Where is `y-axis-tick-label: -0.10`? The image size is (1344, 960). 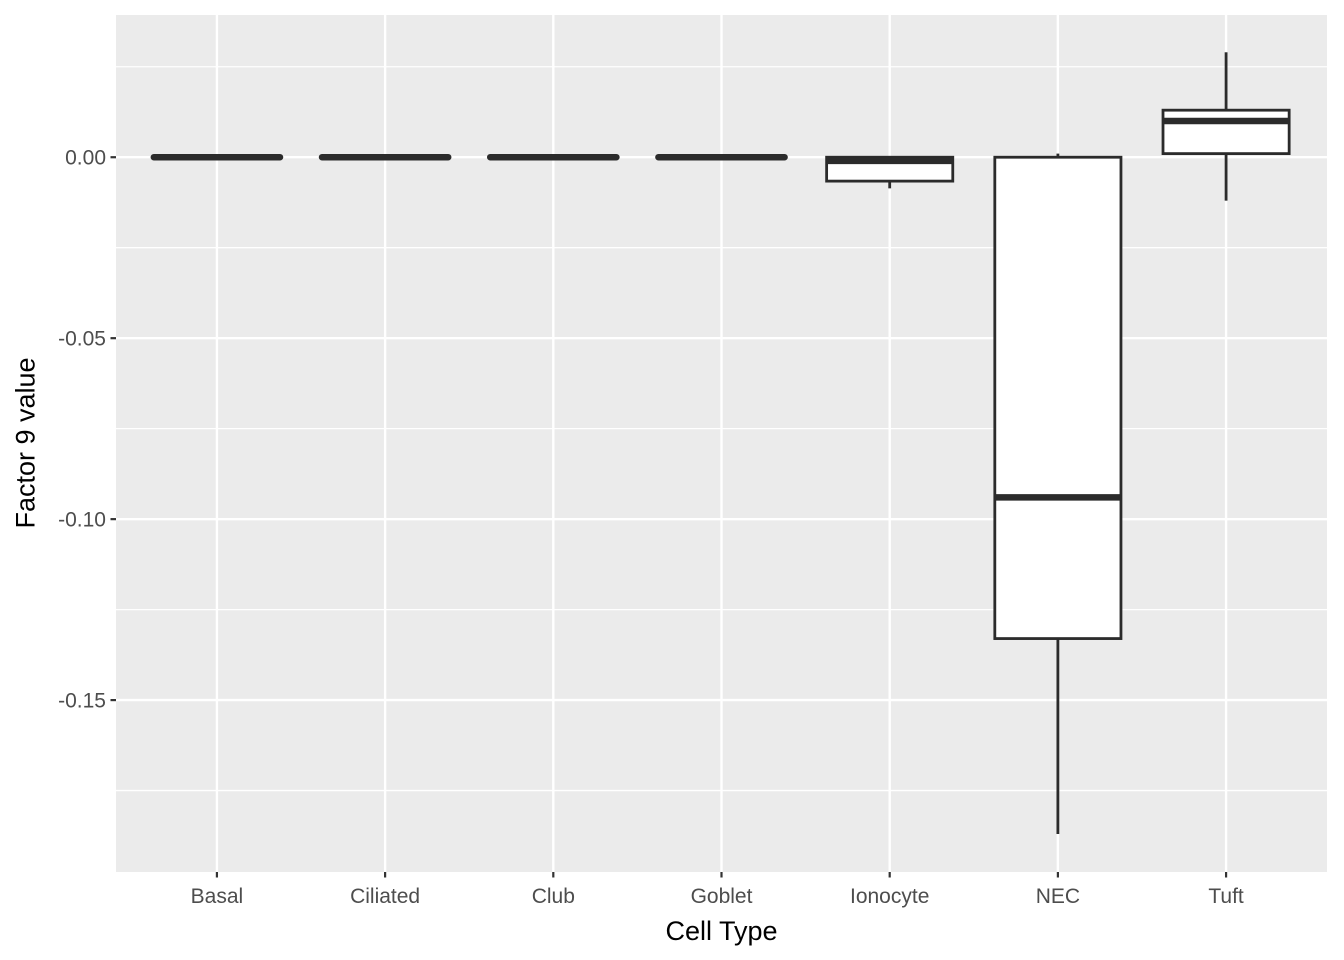 y-axis-tick-label: -0.10 is located at coordinates (82, 520).